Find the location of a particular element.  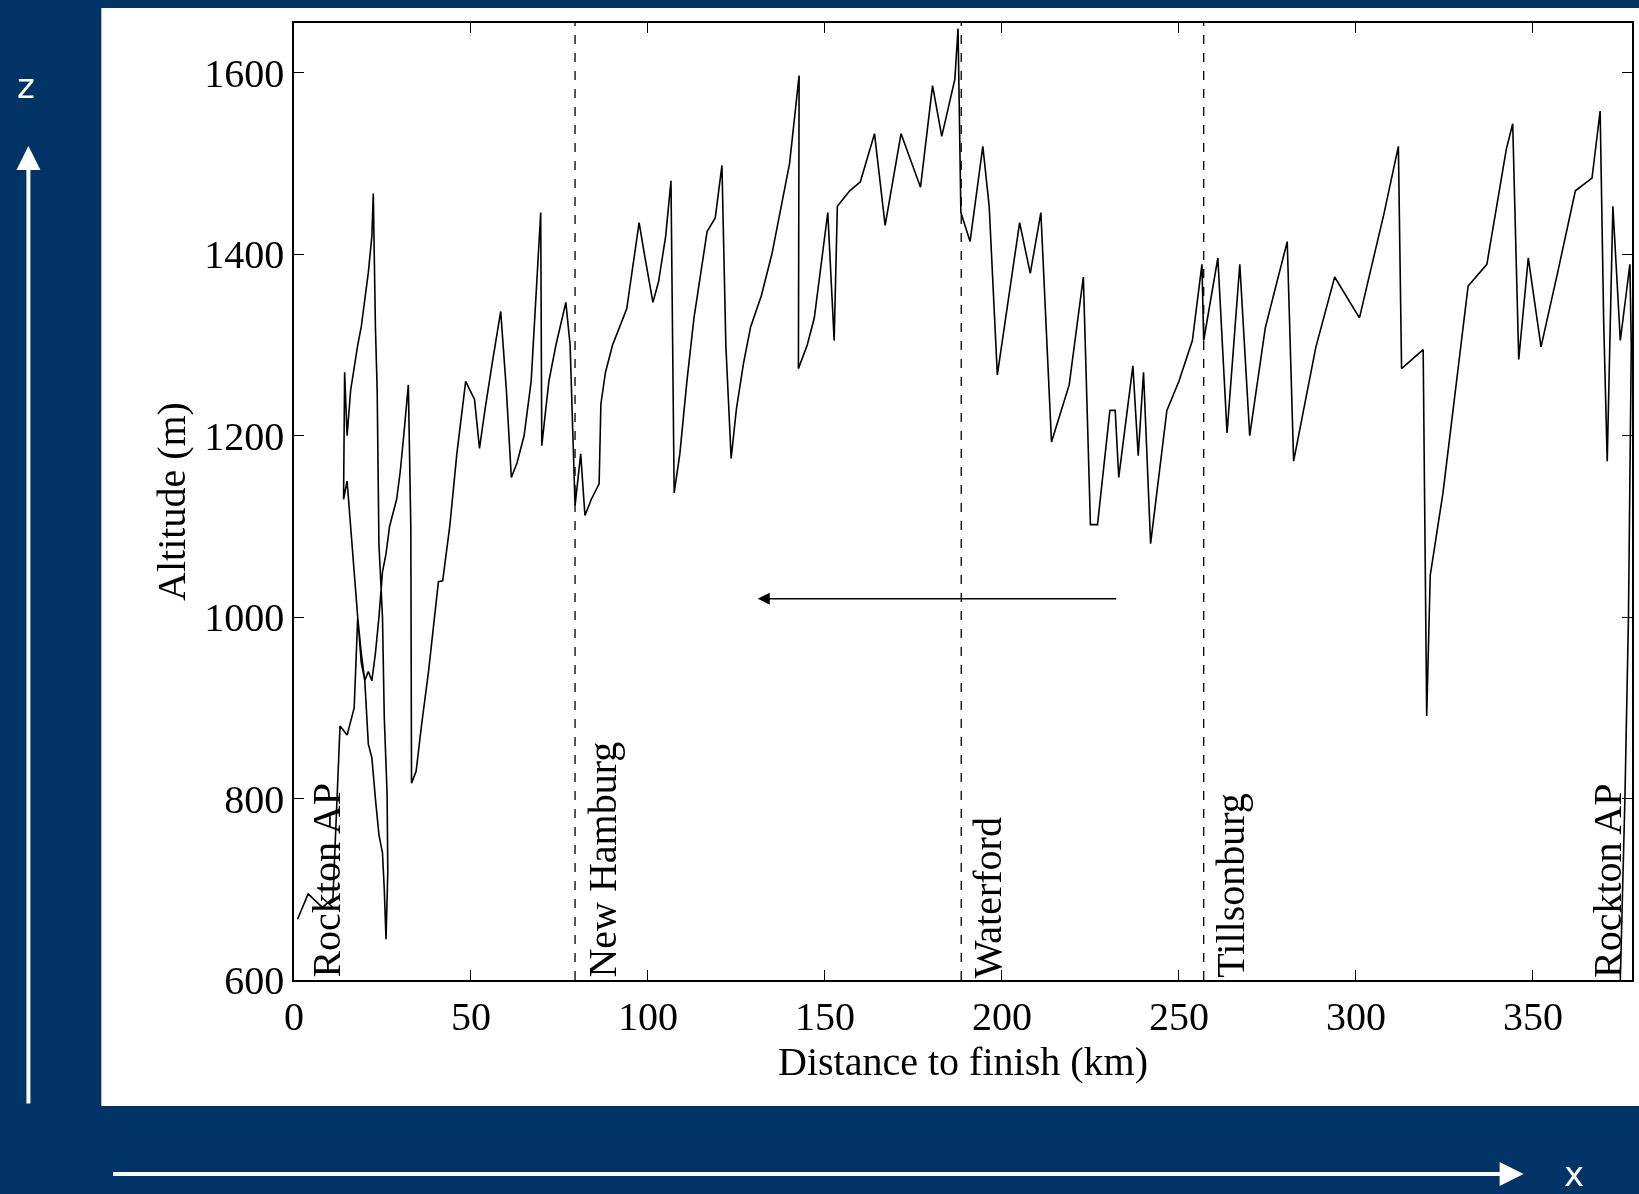

text: z is located at coordinates (26, 86).